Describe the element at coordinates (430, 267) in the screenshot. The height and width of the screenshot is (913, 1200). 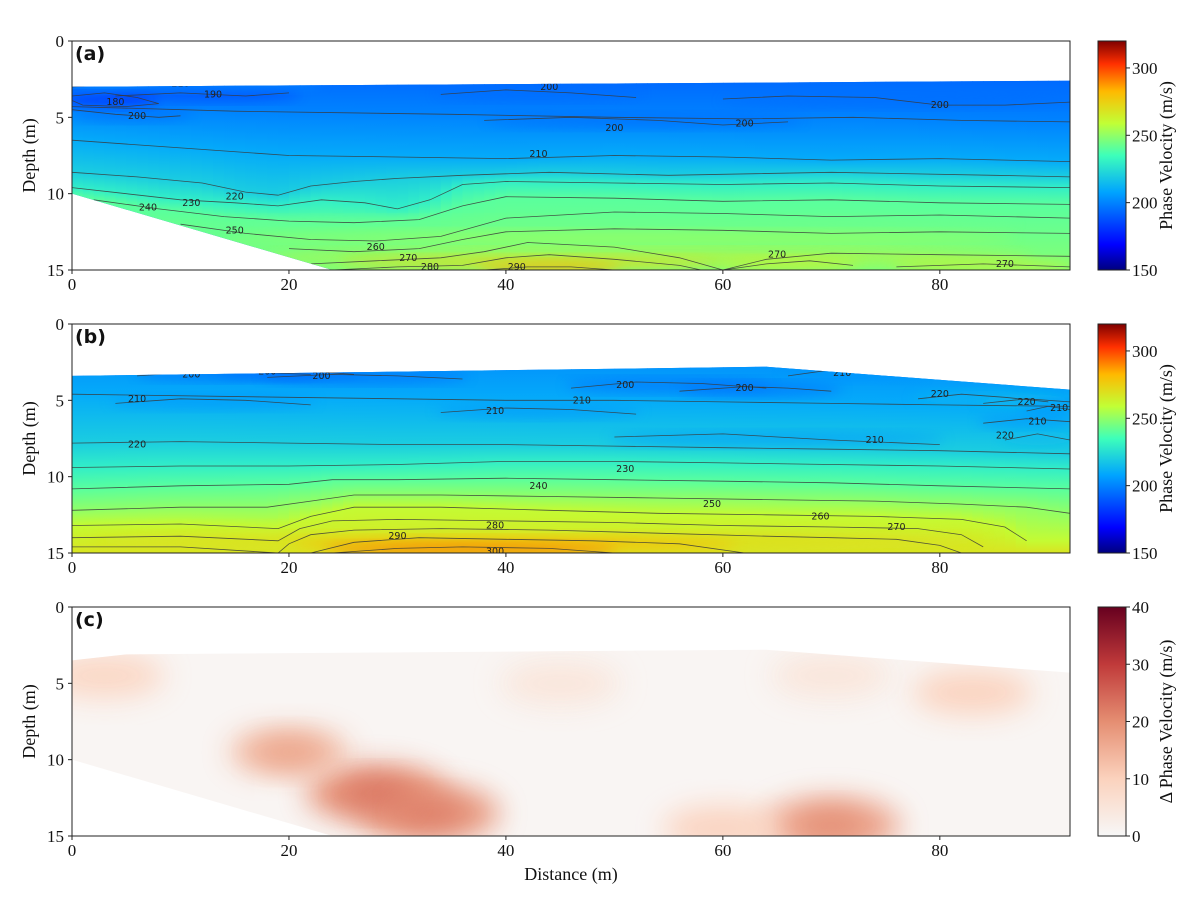
I see `contour-label: 280` at that location.